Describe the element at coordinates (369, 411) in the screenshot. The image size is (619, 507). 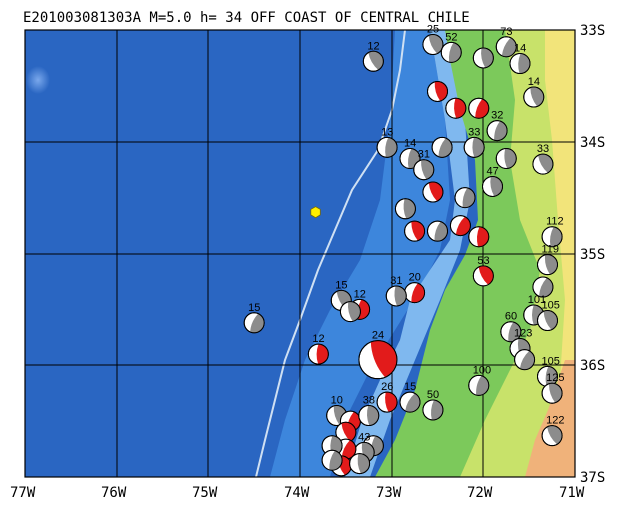
I see `focal-mechanism-beachball: 38` at that location.